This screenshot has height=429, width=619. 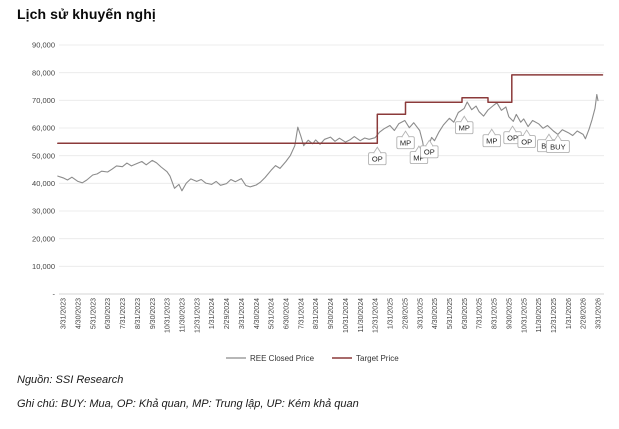 What do you see at coordinates (43, 238) in the screenshot?
I see `y-axis-tick-label: 20,000` at bounding box center [43, 238].